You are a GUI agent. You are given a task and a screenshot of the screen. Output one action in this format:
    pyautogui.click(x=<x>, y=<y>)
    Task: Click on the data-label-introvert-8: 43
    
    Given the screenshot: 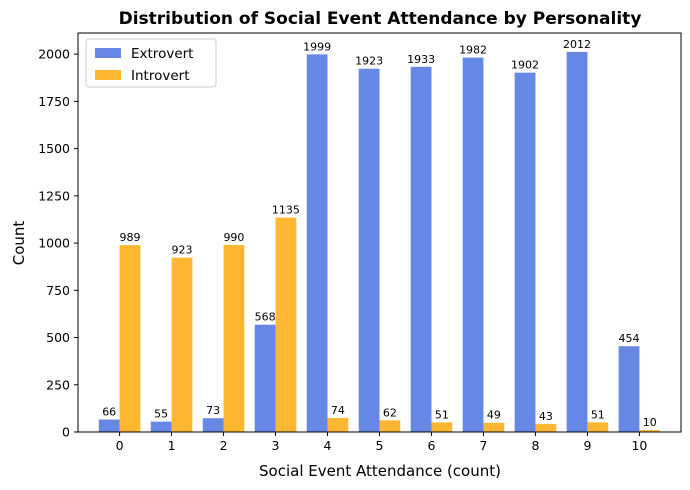 What is the action you would take?
    pyautogui.click(x=546, y=416)
    